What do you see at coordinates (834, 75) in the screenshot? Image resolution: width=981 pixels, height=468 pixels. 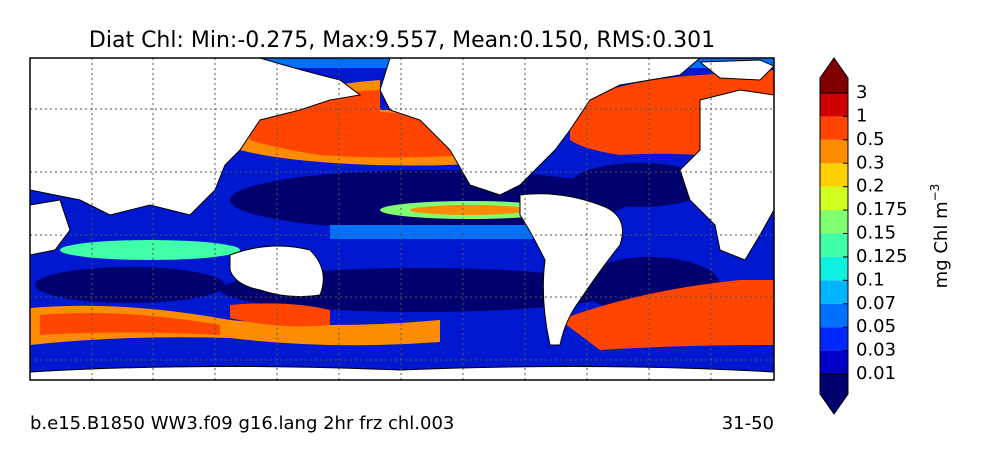 I see `colorbar-extend-high` at bounding box center [834, 75].